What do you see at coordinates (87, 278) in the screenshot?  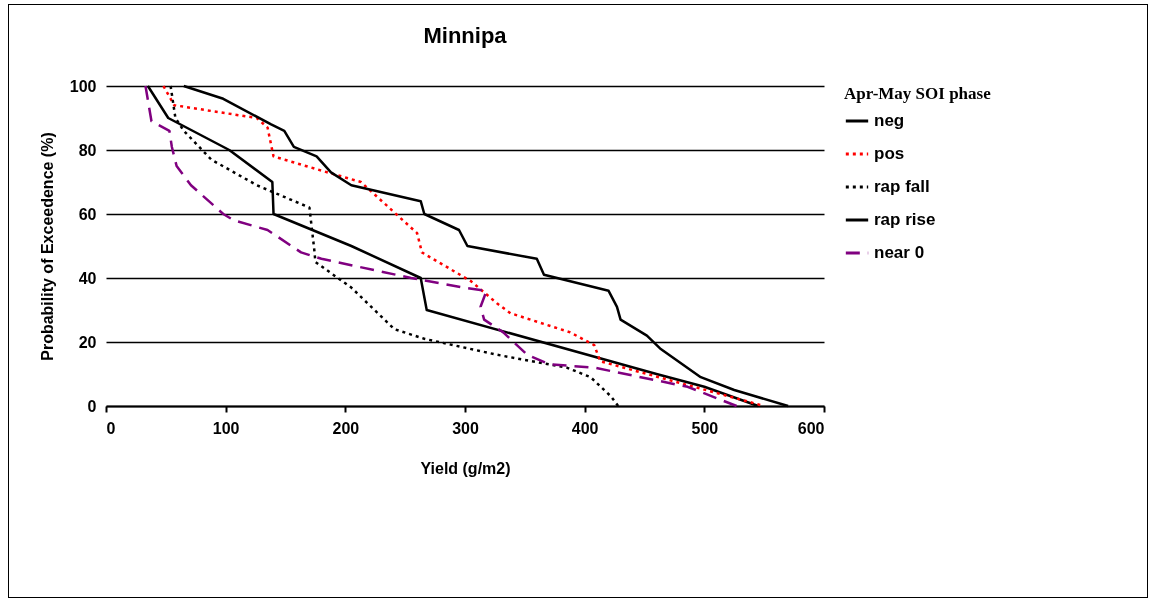 I see `y-tick-label: 40` at bounding box center [87, 278].